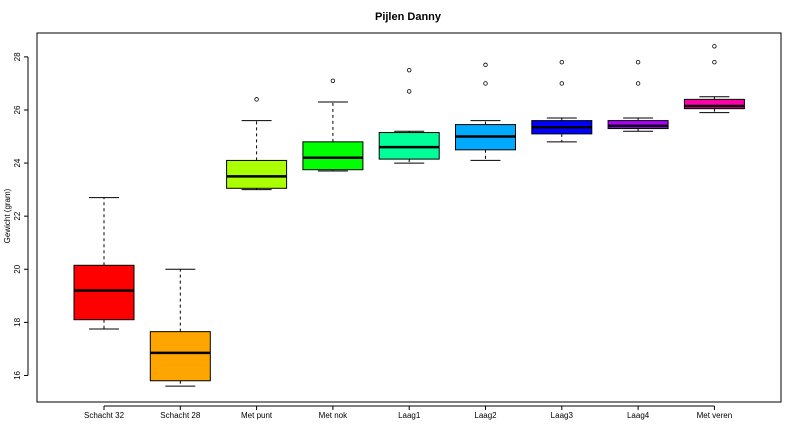  Describe the element at coordinates (562, 101) in the screenshot. I see `box-laag3` at that location.